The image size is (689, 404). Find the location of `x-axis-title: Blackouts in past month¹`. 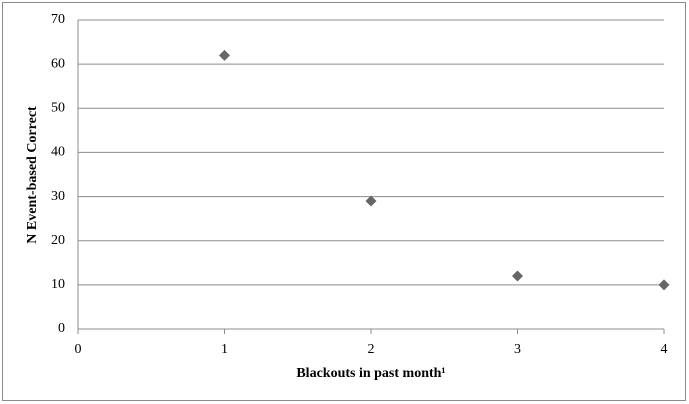

x-axis-title: Blackouts in past month¹ is located at coordinates (370, 373).